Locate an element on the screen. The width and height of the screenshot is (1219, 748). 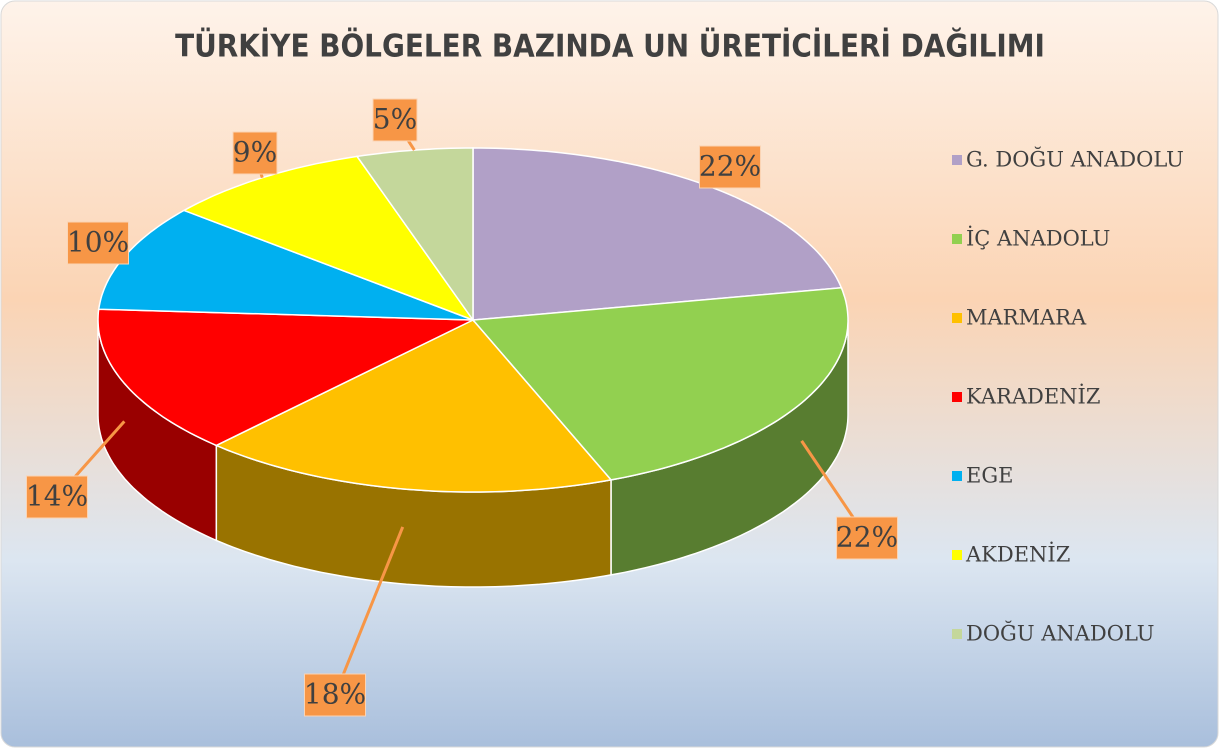
data-label: 9% is located at coordinates (255, 152).